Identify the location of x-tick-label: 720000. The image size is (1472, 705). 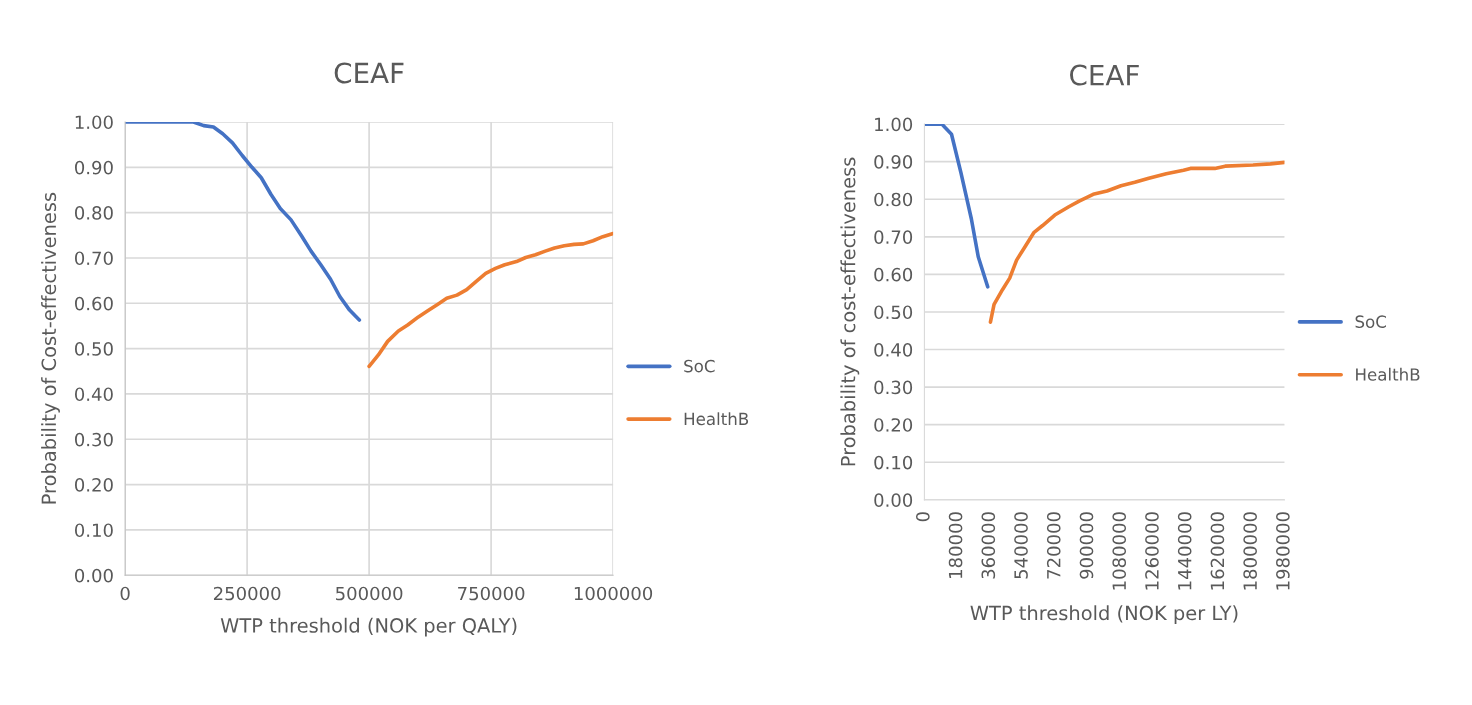
(1053, 545).